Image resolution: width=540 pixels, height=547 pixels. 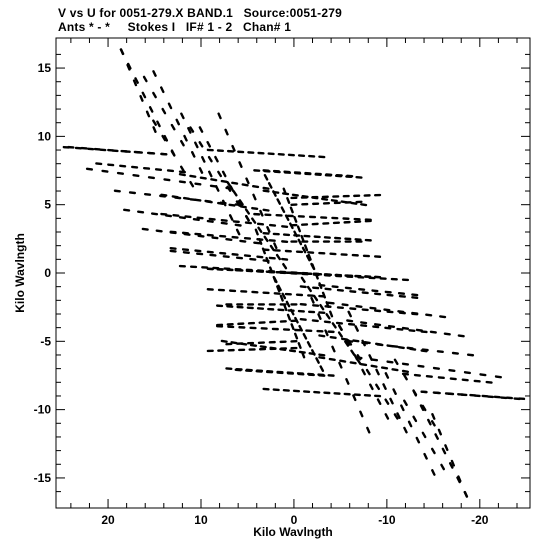 I want to click on x-tick-label: -20, so click(x=480, y=520).